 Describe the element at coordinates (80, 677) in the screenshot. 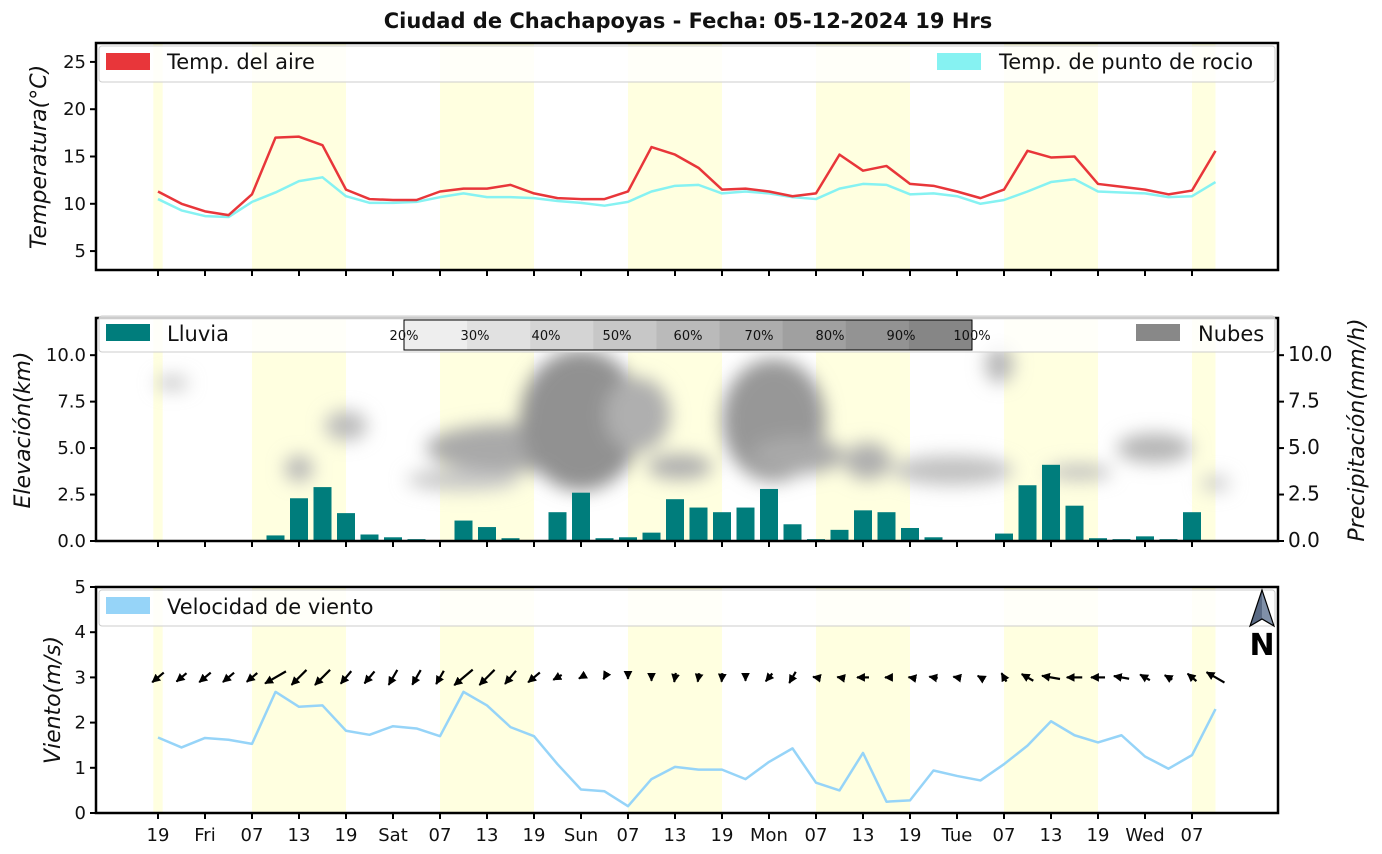

I see `y-tick-label: 3` at that location.